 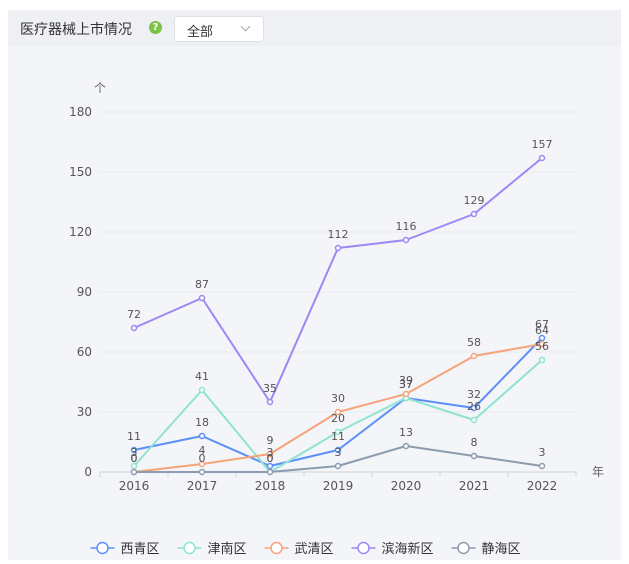 What do you see at coordinates (501, 549) in the screenshot?
I see `legend-item: 静海区` at bounding box center [501, 549].